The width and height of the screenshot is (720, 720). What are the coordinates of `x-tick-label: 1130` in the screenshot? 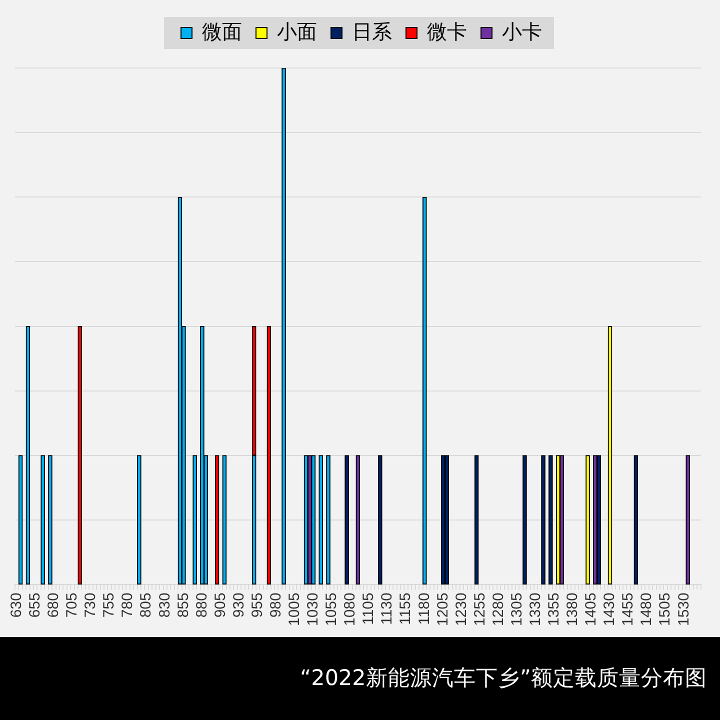 It's located at (387, 608).